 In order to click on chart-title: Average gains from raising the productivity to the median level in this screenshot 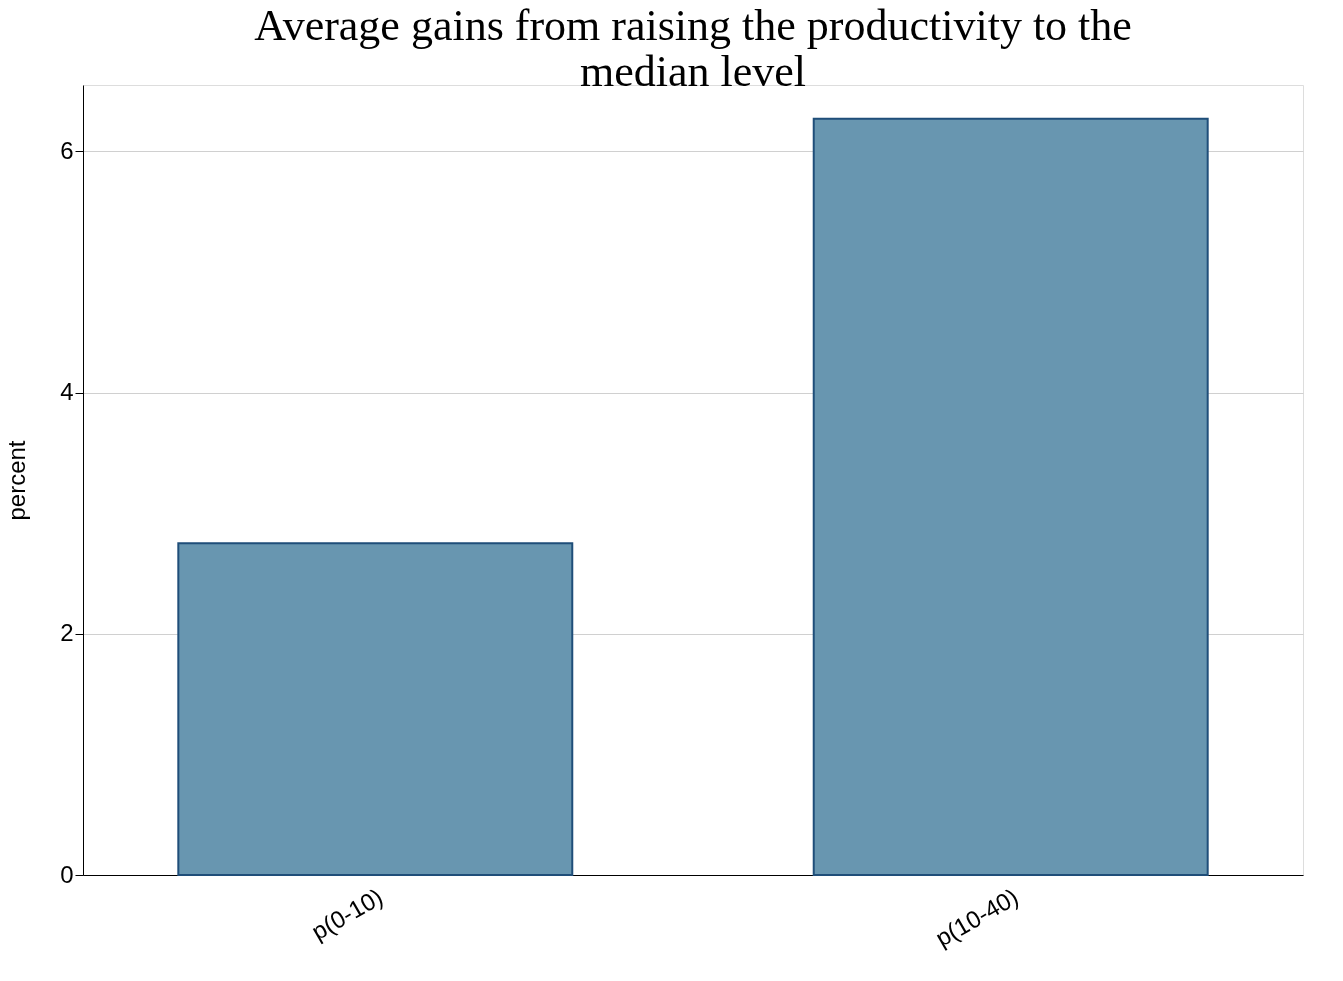, I will do `click(693, 48)`.